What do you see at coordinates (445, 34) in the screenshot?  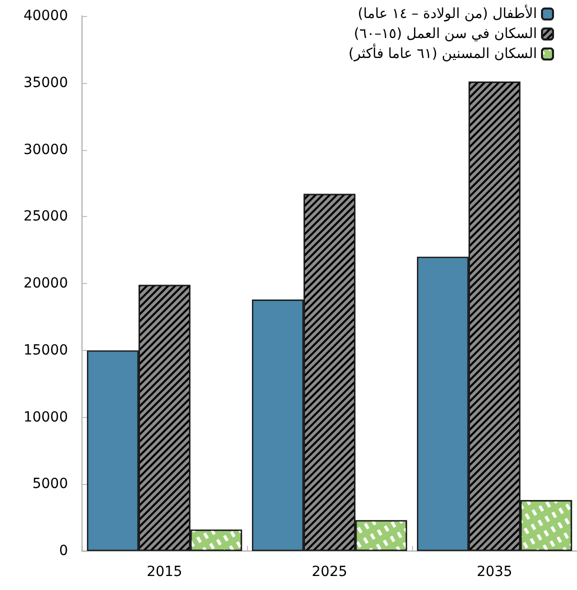 I see `legend-label: السكان في سن العمل (١٥–٦٠)` at bounding box center [445, 34].